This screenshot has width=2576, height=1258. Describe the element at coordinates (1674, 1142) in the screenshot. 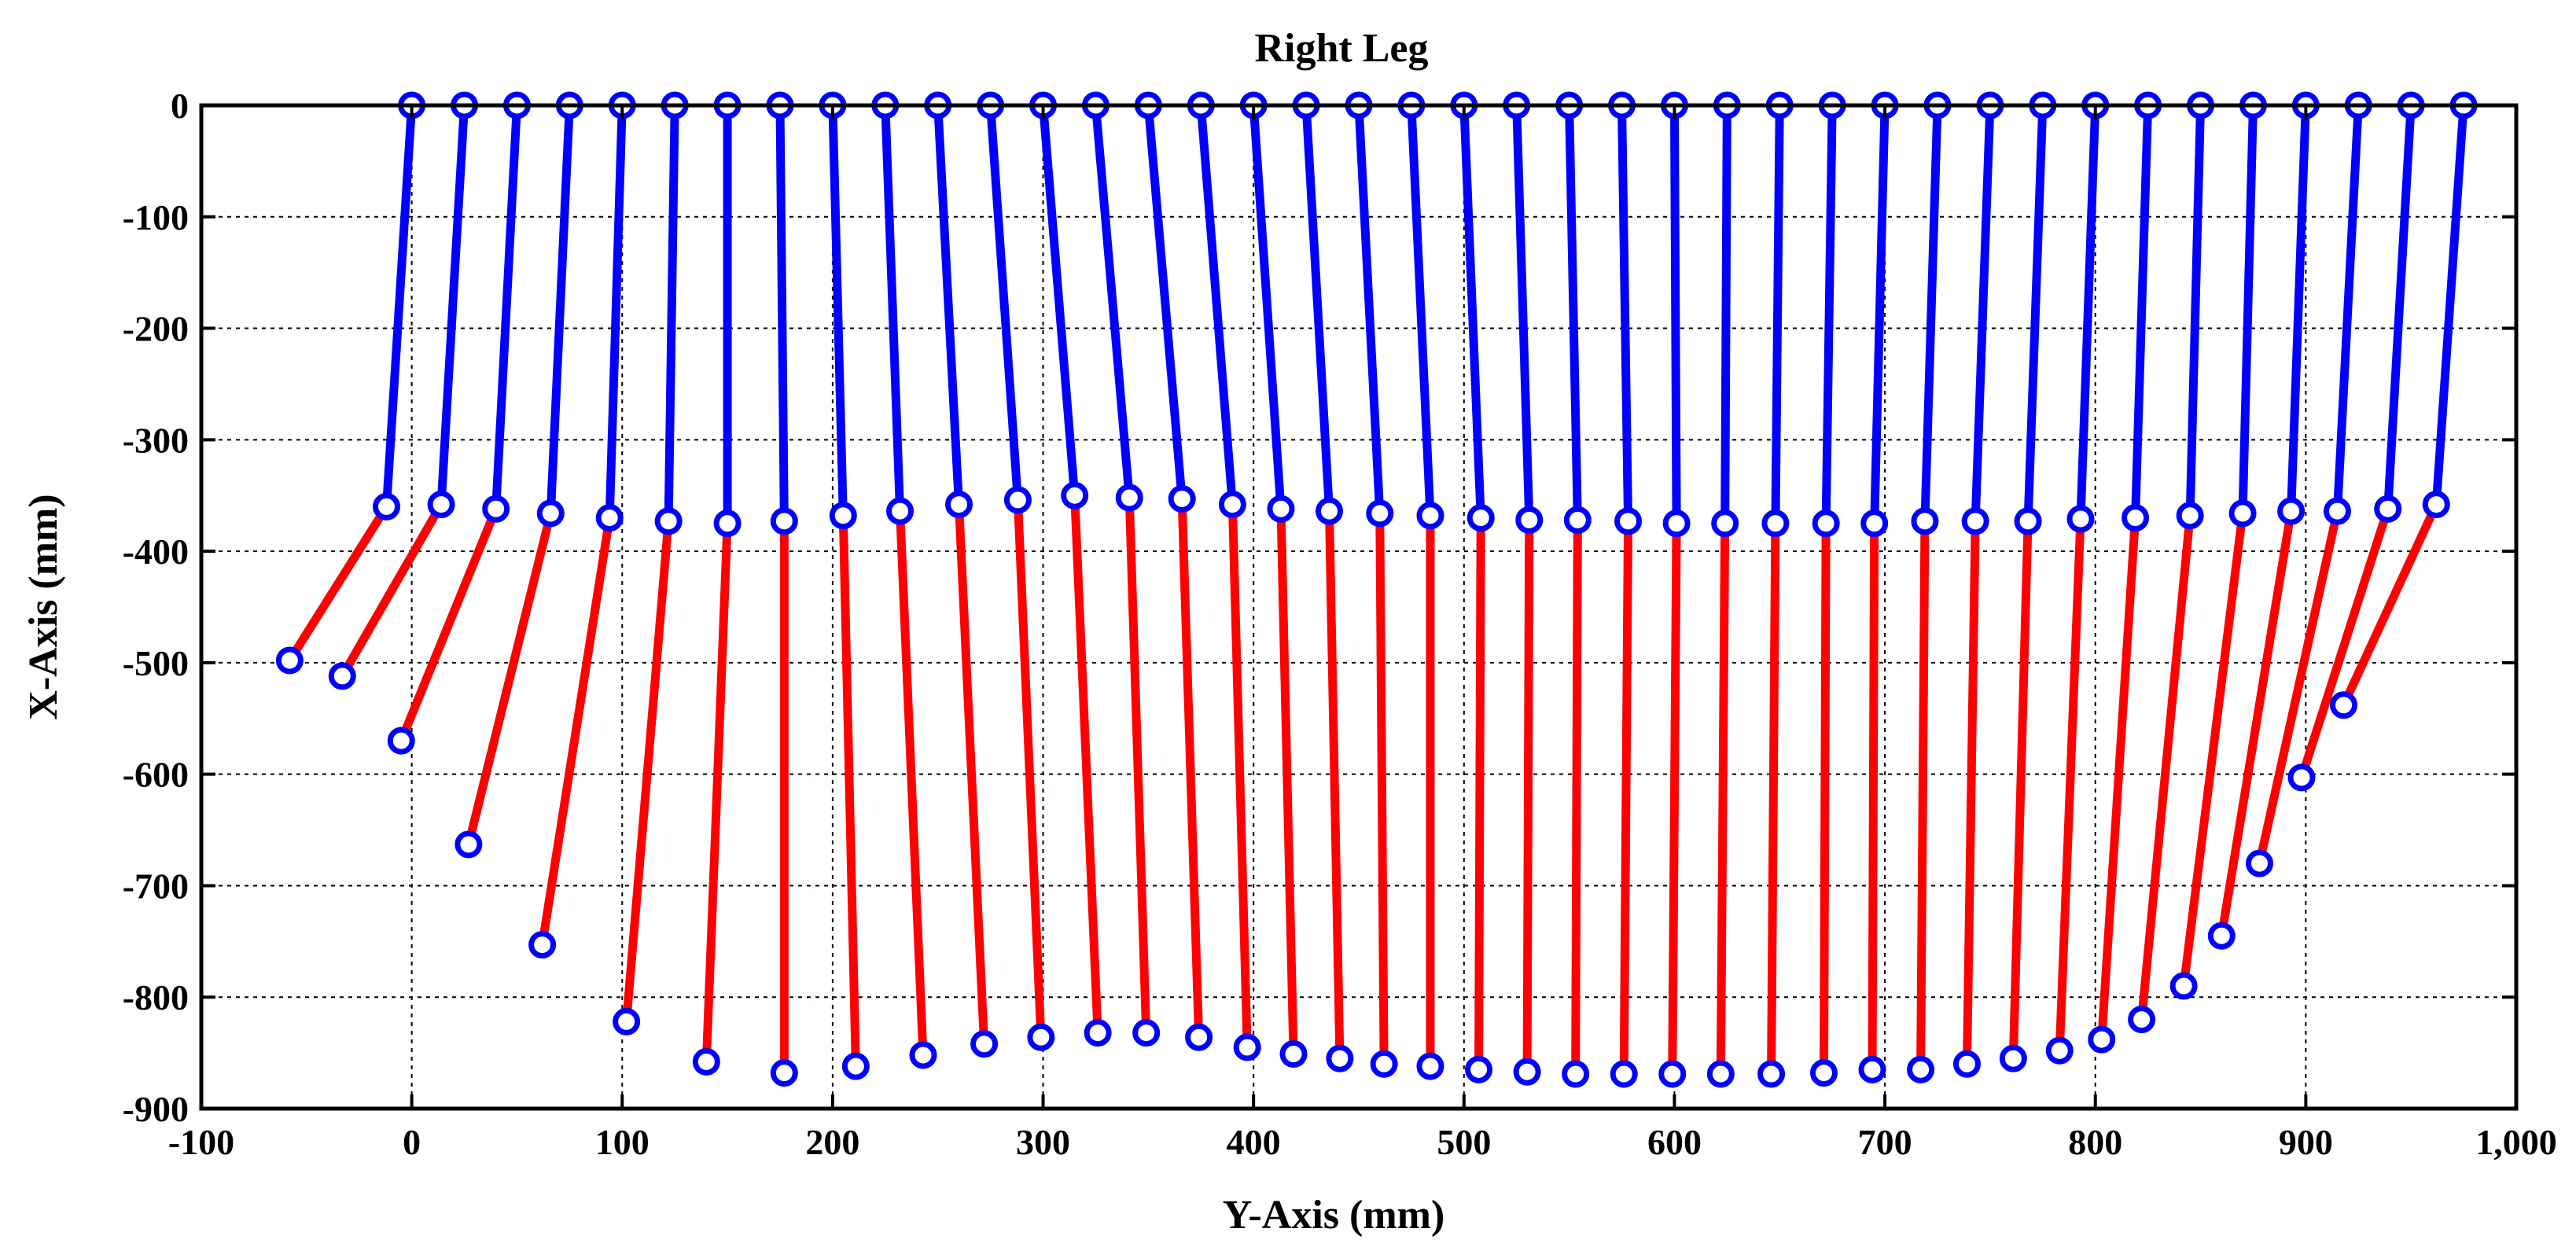

I see `x-tick-label: 600` at that location.